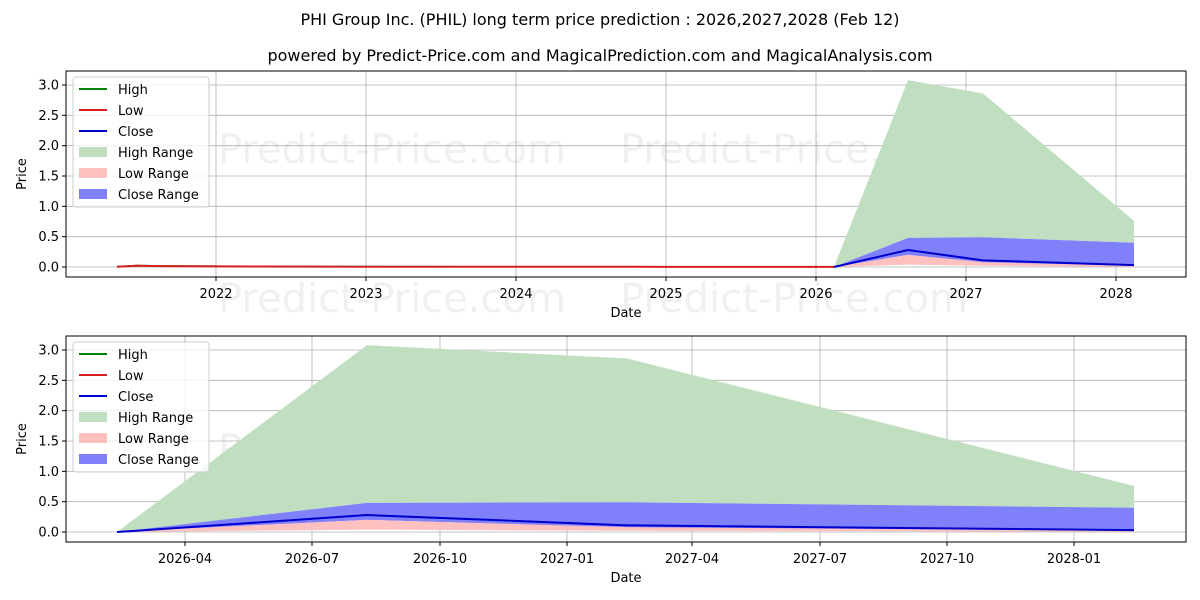 The image size is (1200, 600). I want to click on high-range-area, so click(984, 173).